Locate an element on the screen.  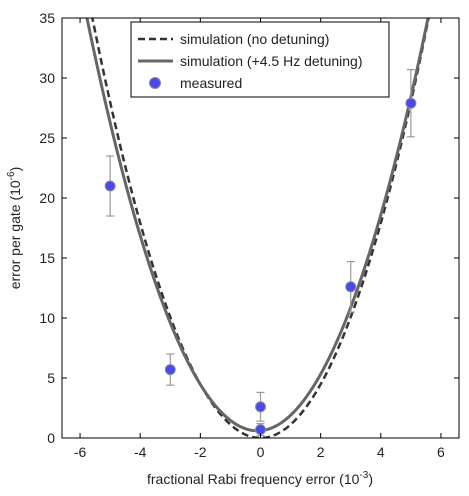
y-tick-label: 20 is located at coordinates (47, 198).